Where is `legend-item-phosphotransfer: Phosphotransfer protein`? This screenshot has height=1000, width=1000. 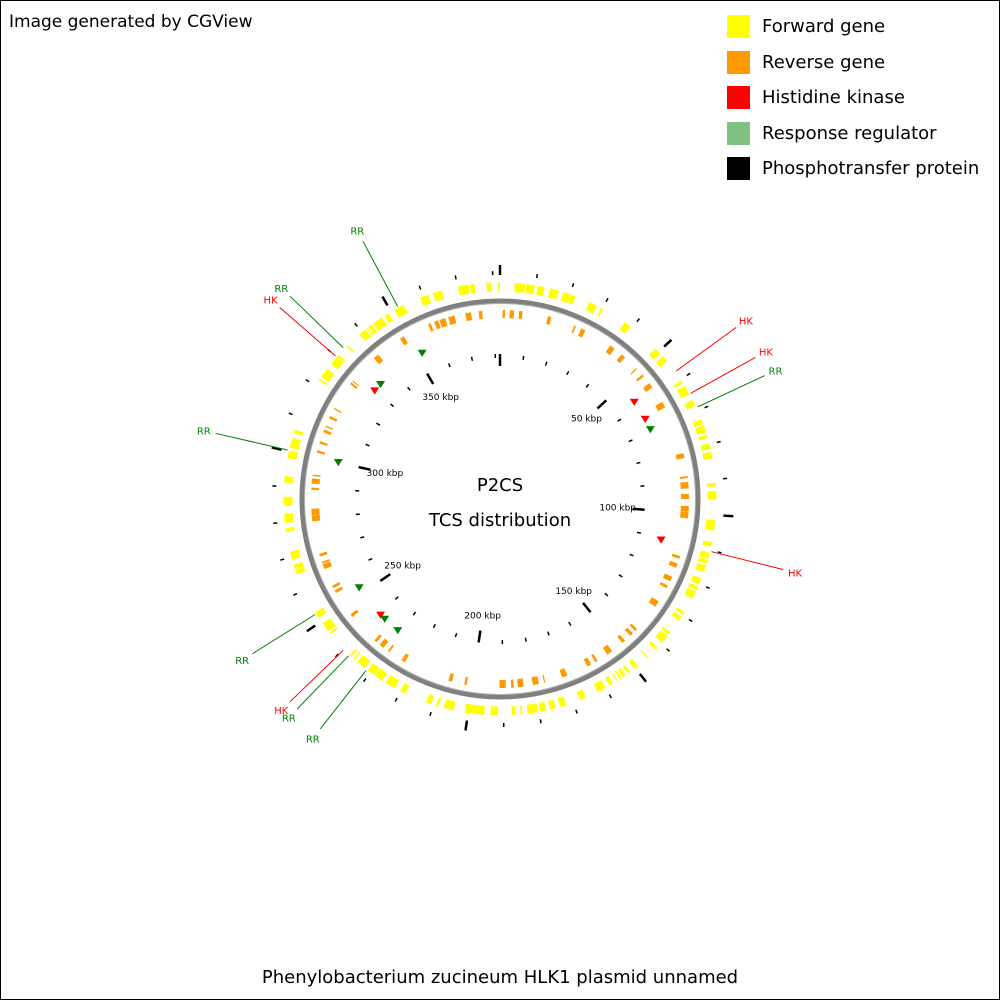
legend-item-phosphotransfer: Phosphotransfer protein is located at coordinates (853, 169).